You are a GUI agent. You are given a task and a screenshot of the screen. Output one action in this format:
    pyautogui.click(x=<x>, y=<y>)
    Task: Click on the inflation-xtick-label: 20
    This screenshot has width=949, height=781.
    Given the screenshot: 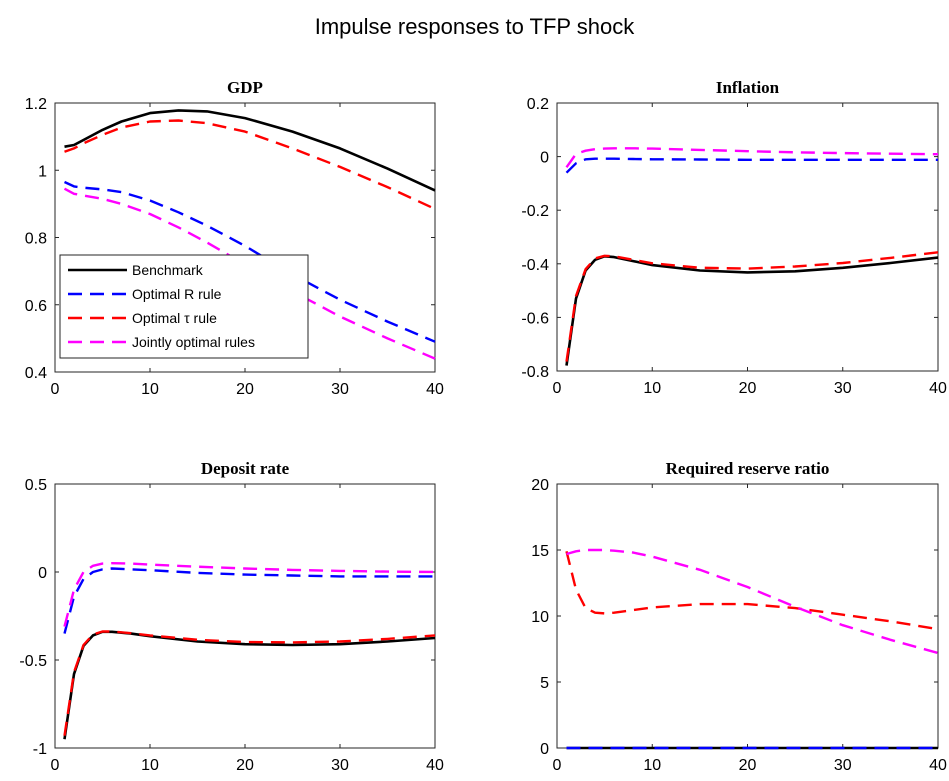 What is the action you would take?
    pyautogui.click(x=748, y=388)
    